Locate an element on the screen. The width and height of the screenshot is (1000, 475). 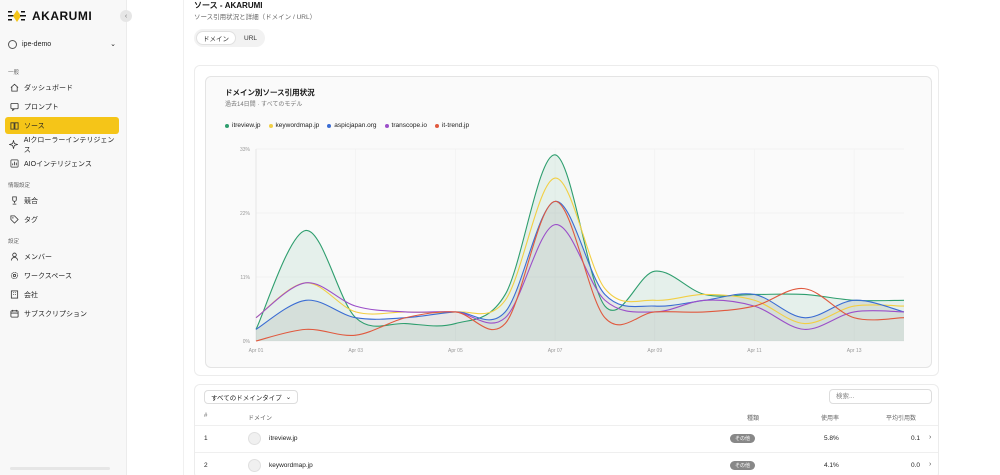
series-line is located at coordinates (580, 277).